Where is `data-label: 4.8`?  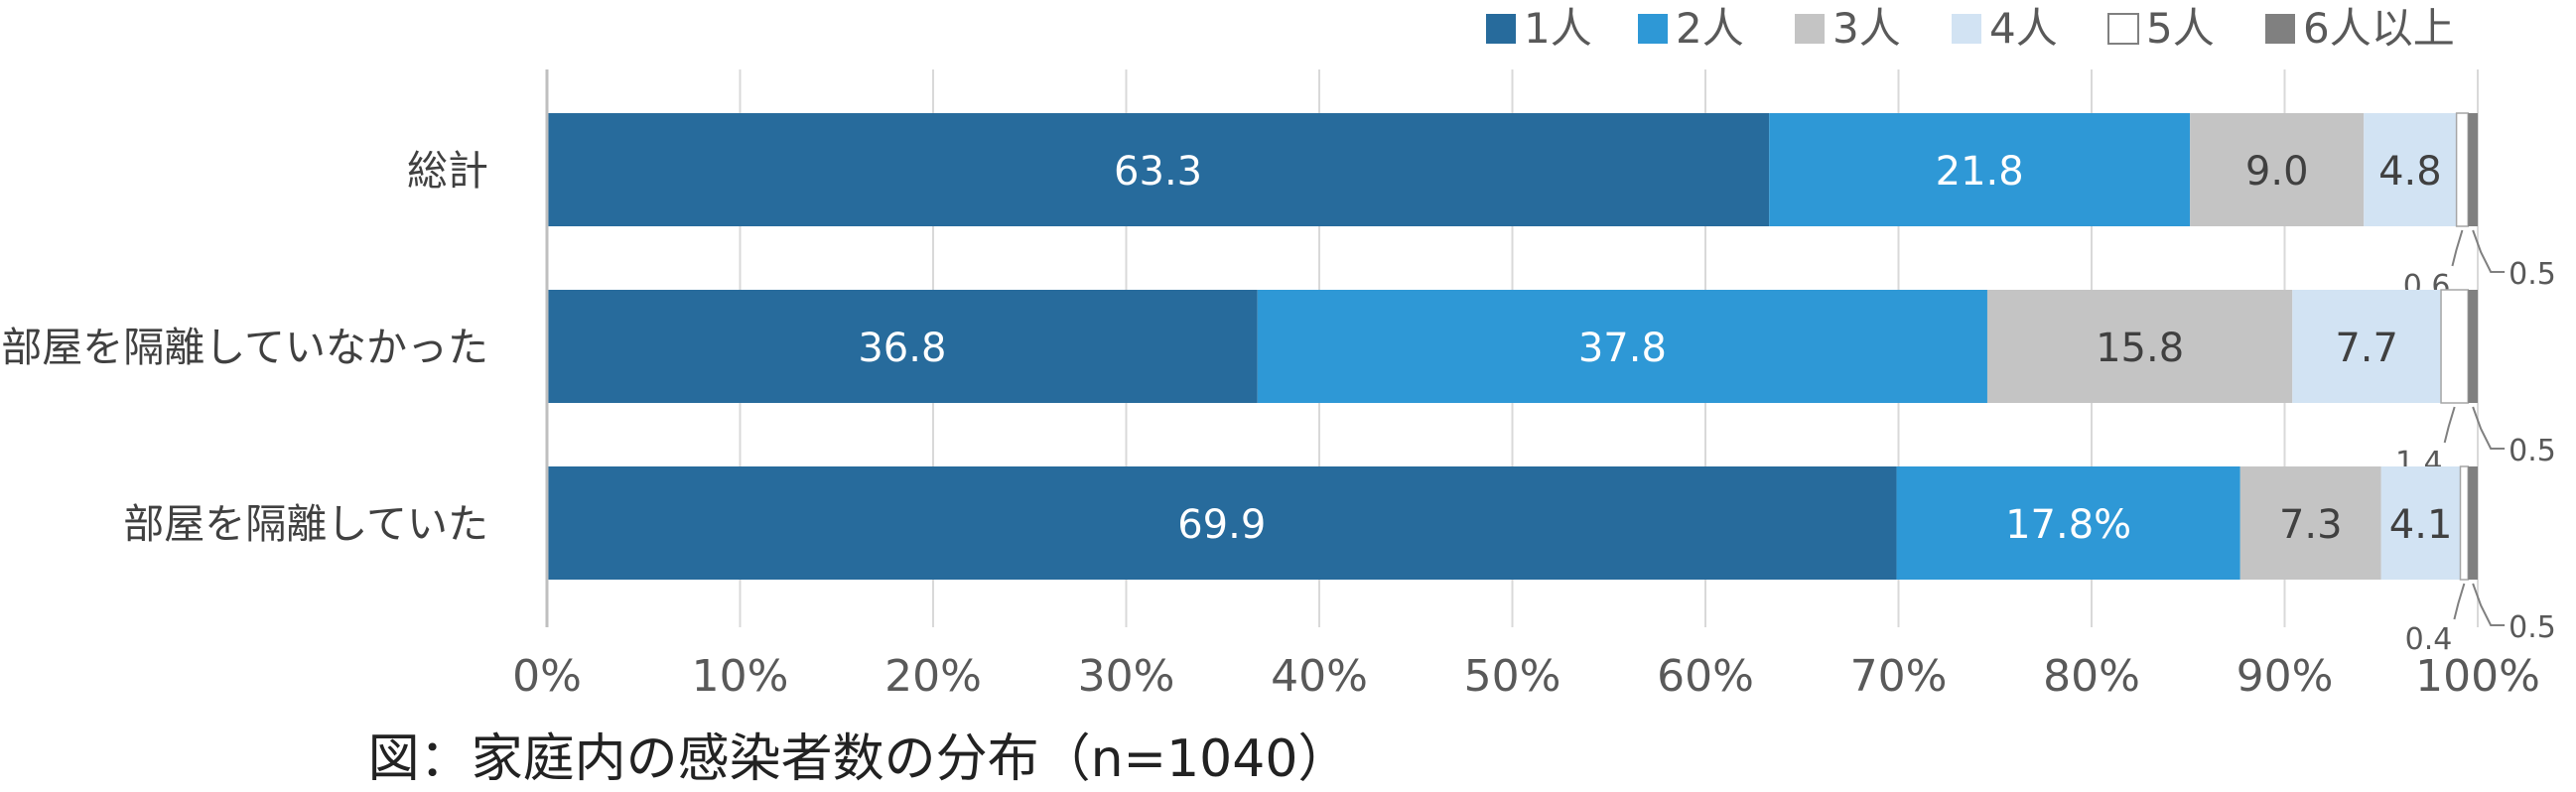 data-label: 4.8 is located at coordinates (2410, 172).